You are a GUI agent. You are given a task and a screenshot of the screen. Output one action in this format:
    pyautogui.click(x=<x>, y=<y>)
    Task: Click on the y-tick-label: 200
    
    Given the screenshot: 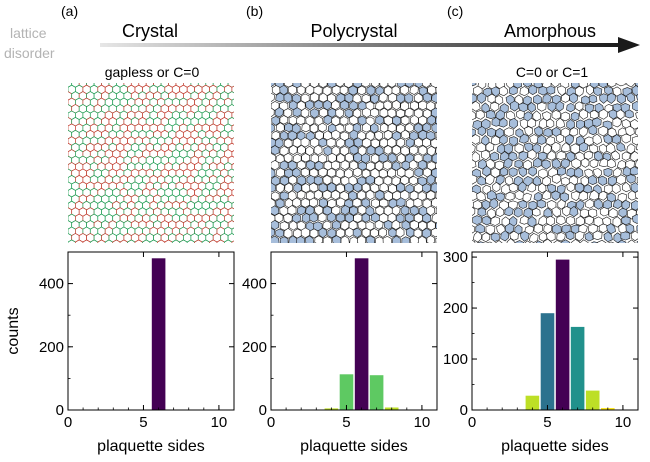 What is the action you would take?
    pyautogui.click(x=51, y=347)
    